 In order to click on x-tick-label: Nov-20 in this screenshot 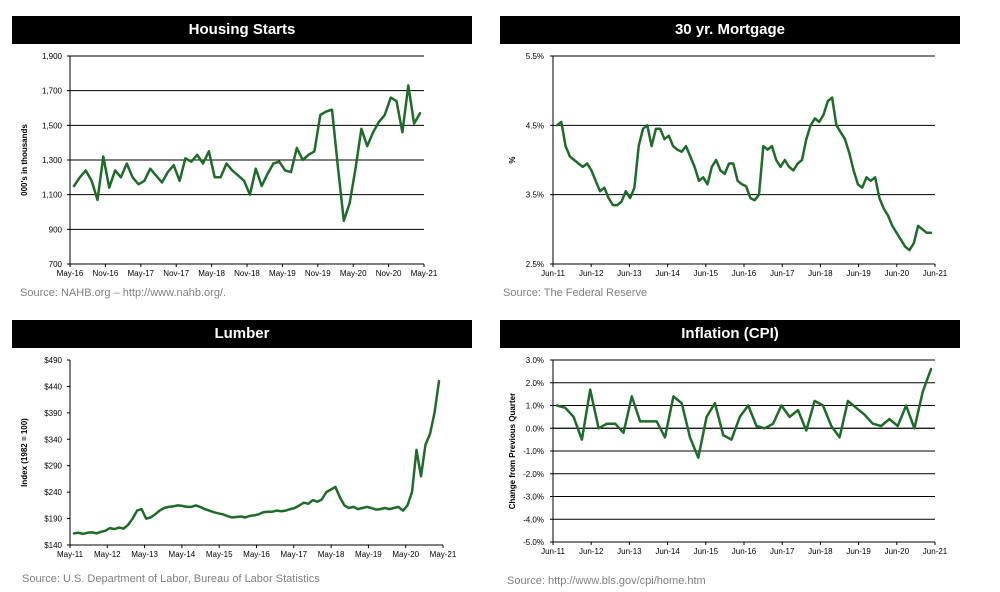, I will do `click(389, 273)`.